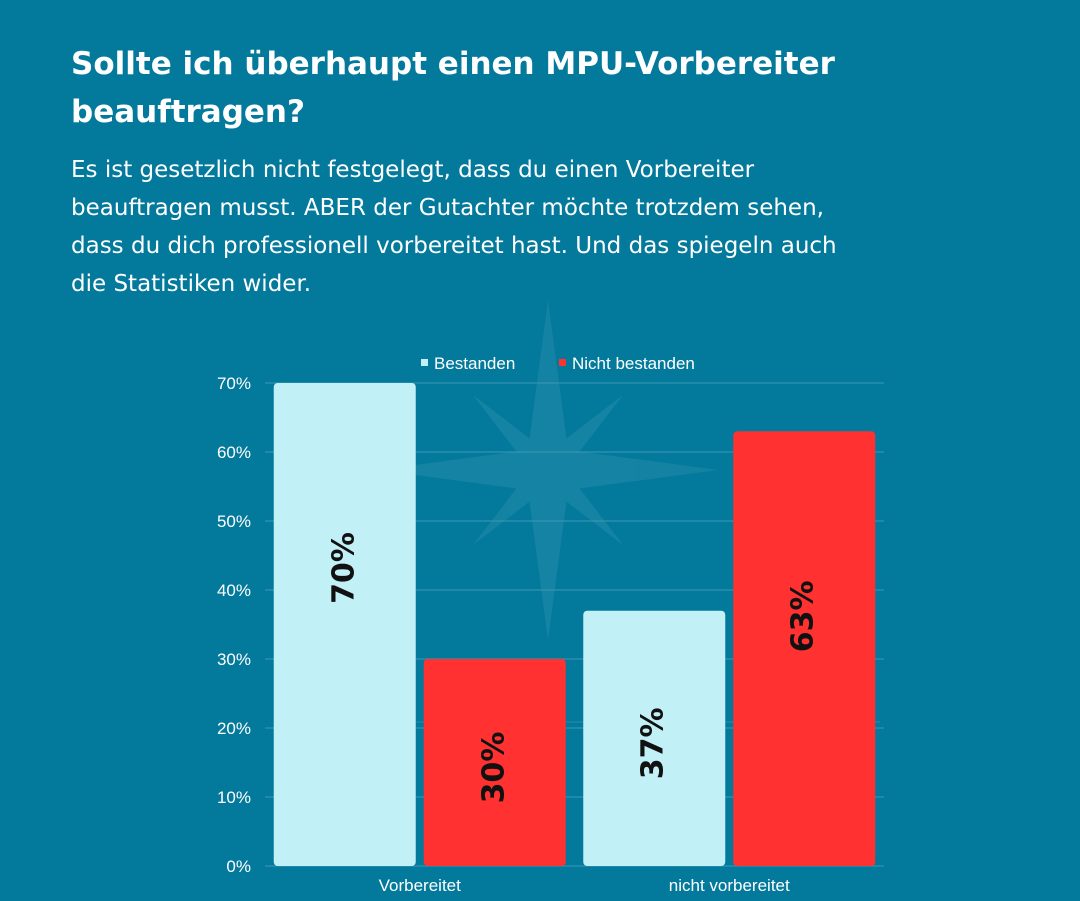  Describe the element at coordinates (558, 363) in the screenshot. I see `legend: Bestanden Nicht bestanden` at that location.